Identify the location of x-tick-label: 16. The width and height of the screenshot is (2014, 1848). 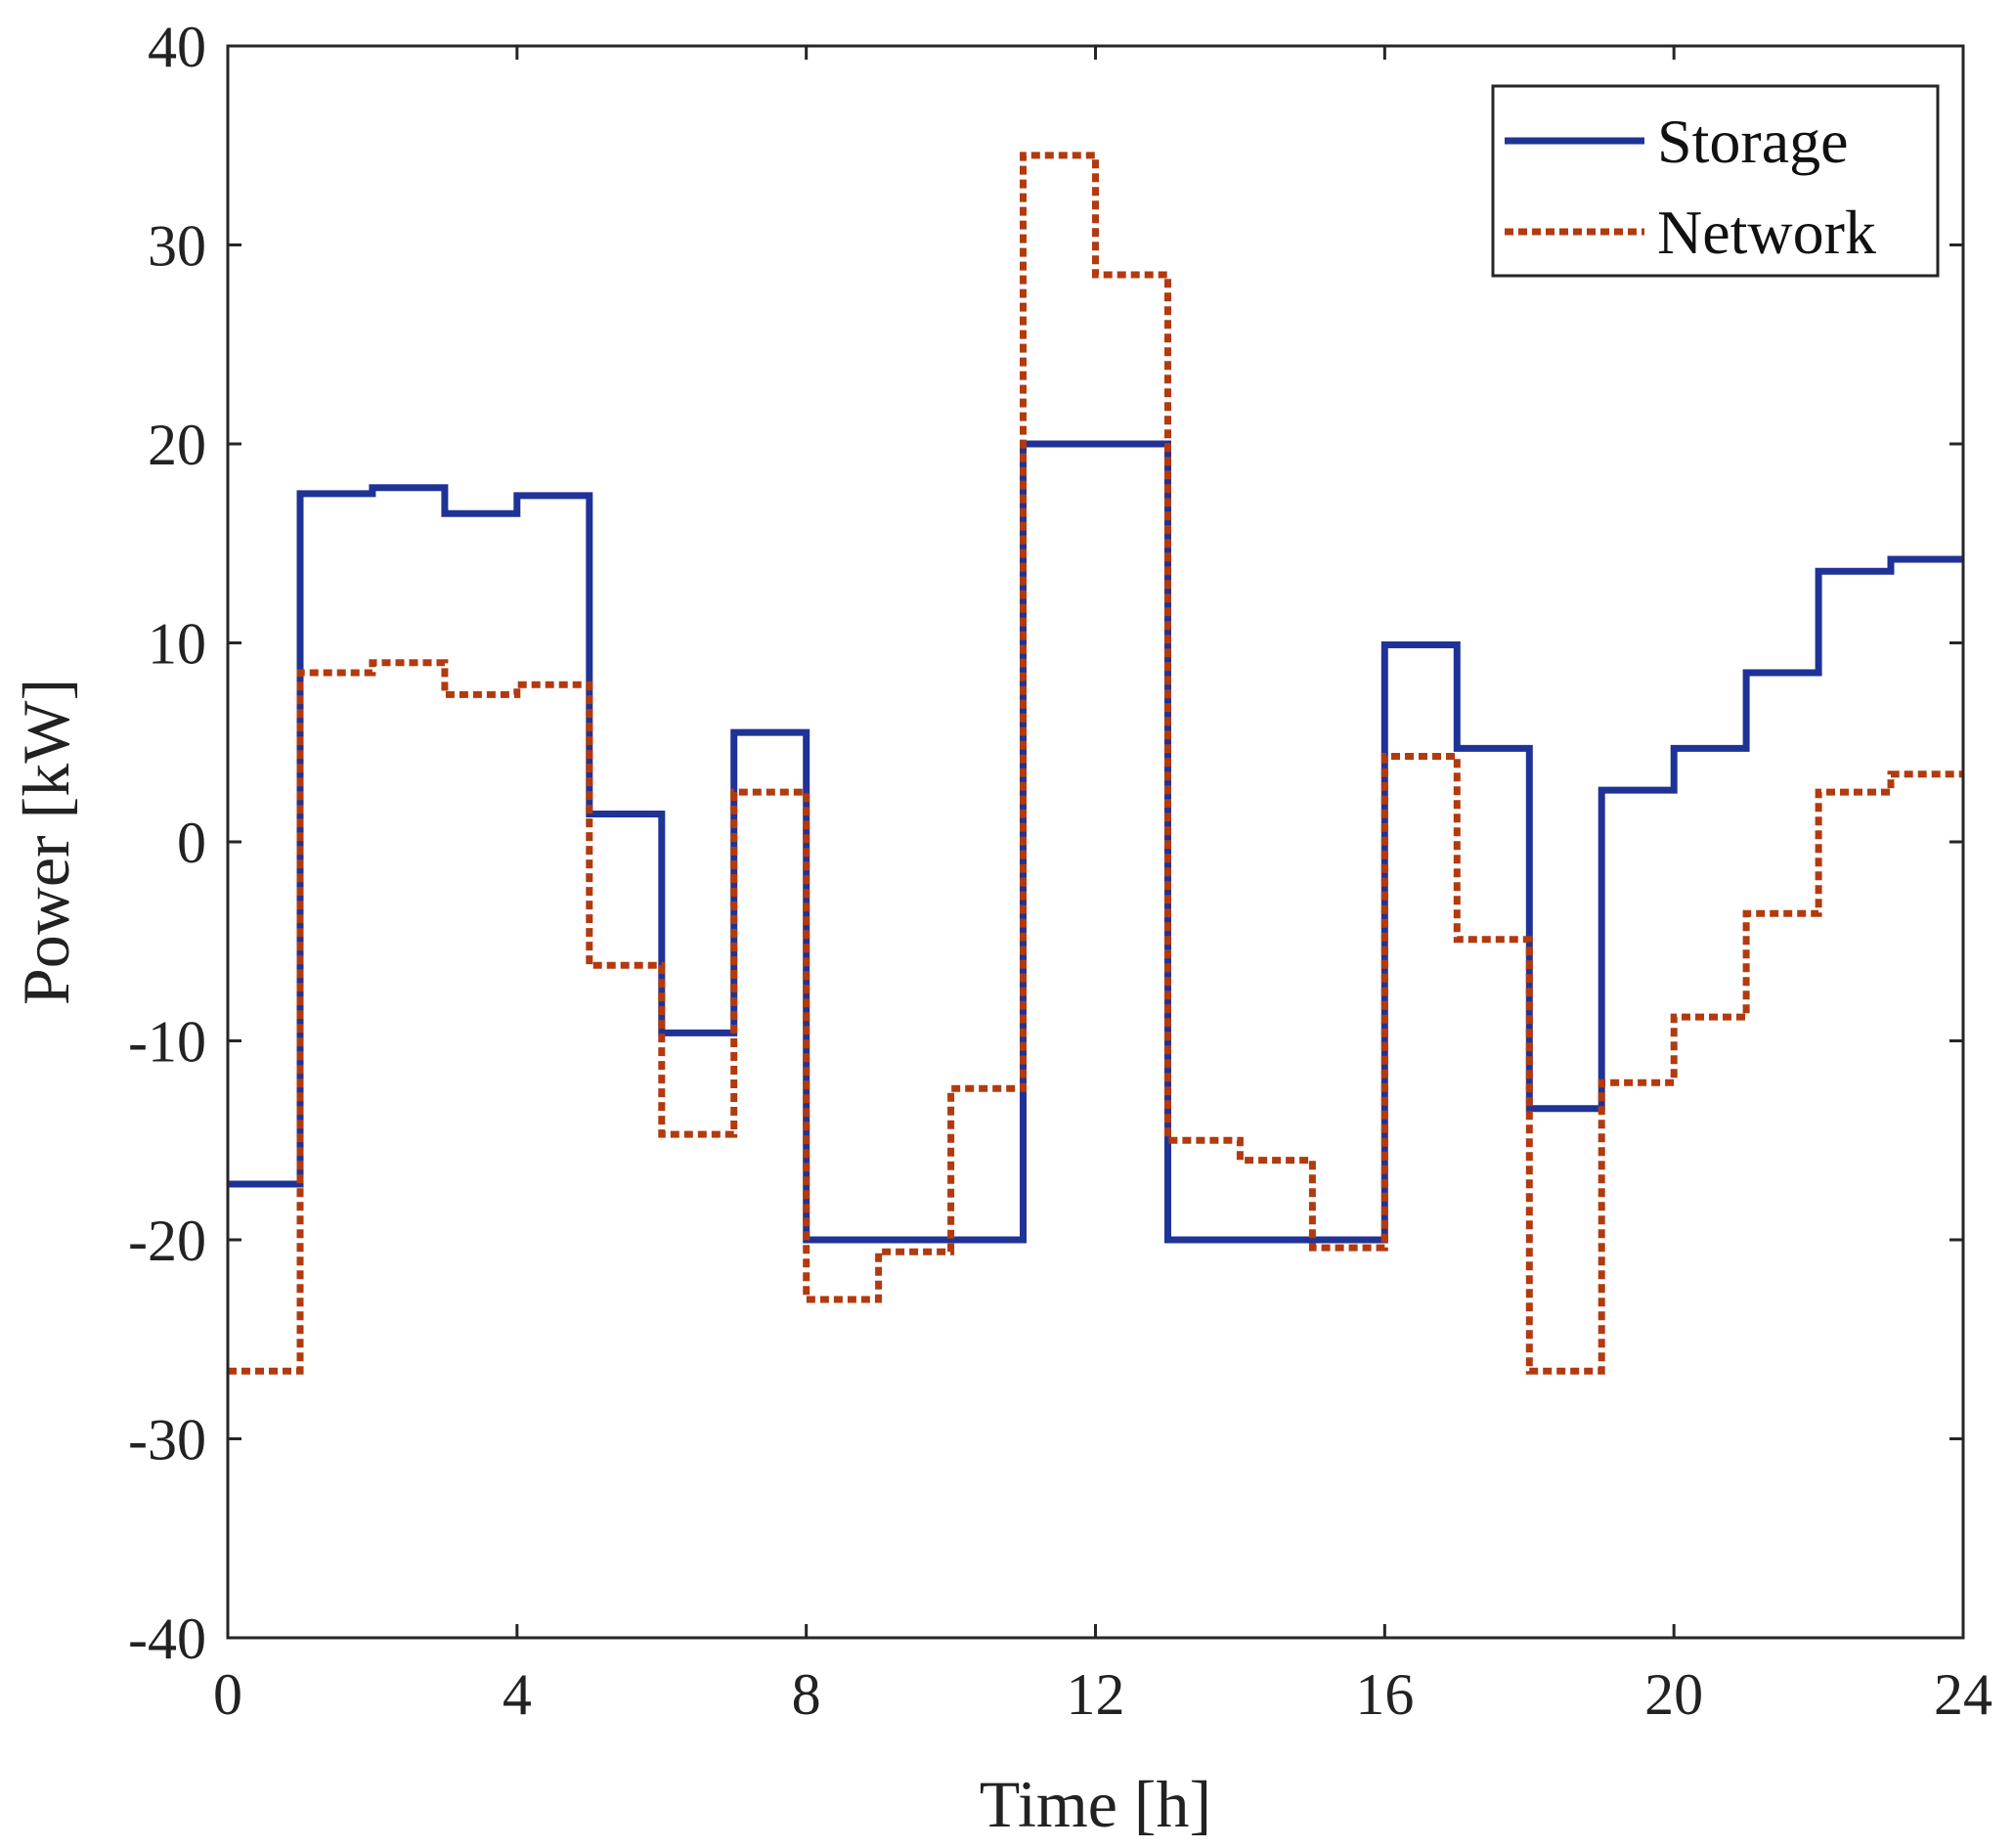
(1384, 1694).